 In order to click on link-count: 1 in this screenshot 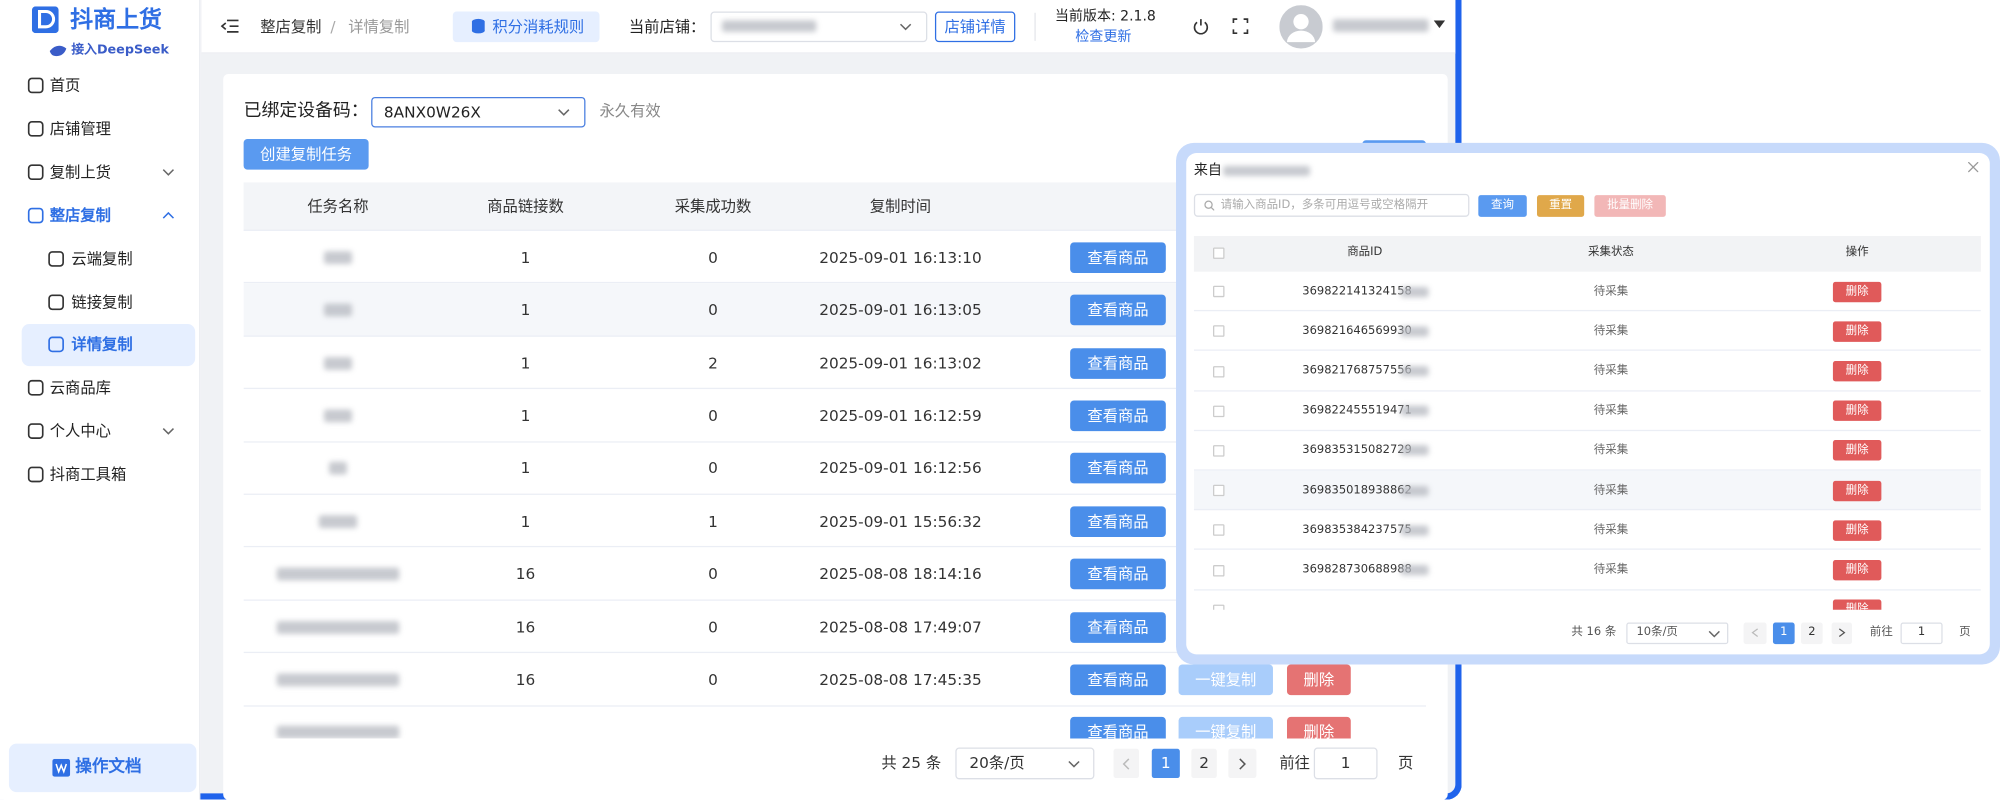, I will do `click(525, 257)`.